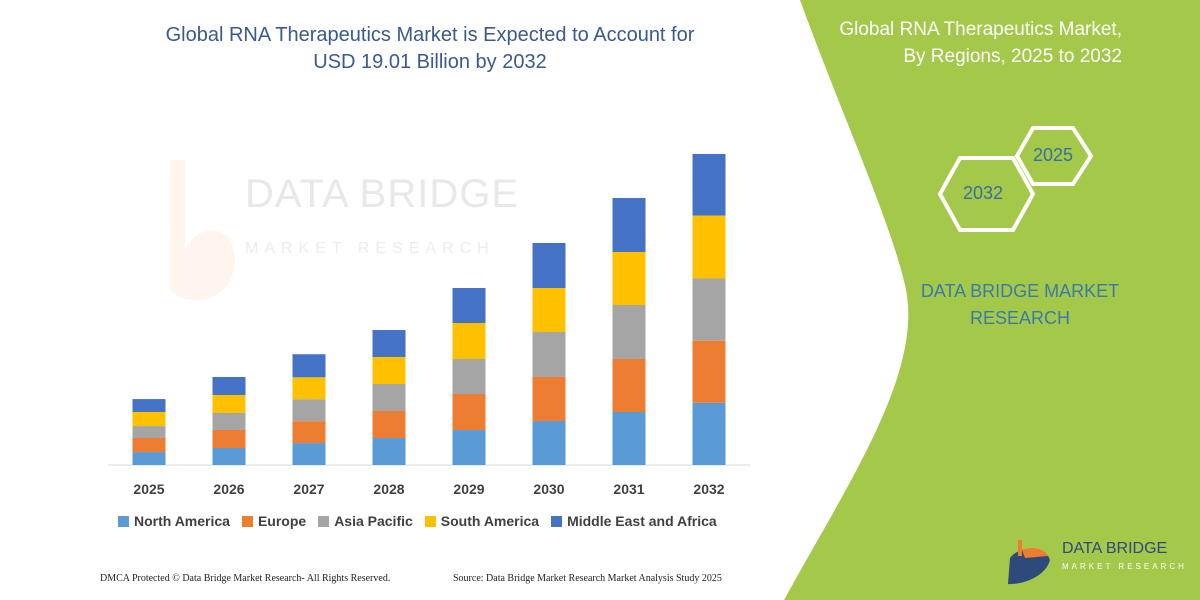  Describe the element at coordinates (382, 194) in the screenshot. I see `watermark-text: DATA BRIDGE` at that location.